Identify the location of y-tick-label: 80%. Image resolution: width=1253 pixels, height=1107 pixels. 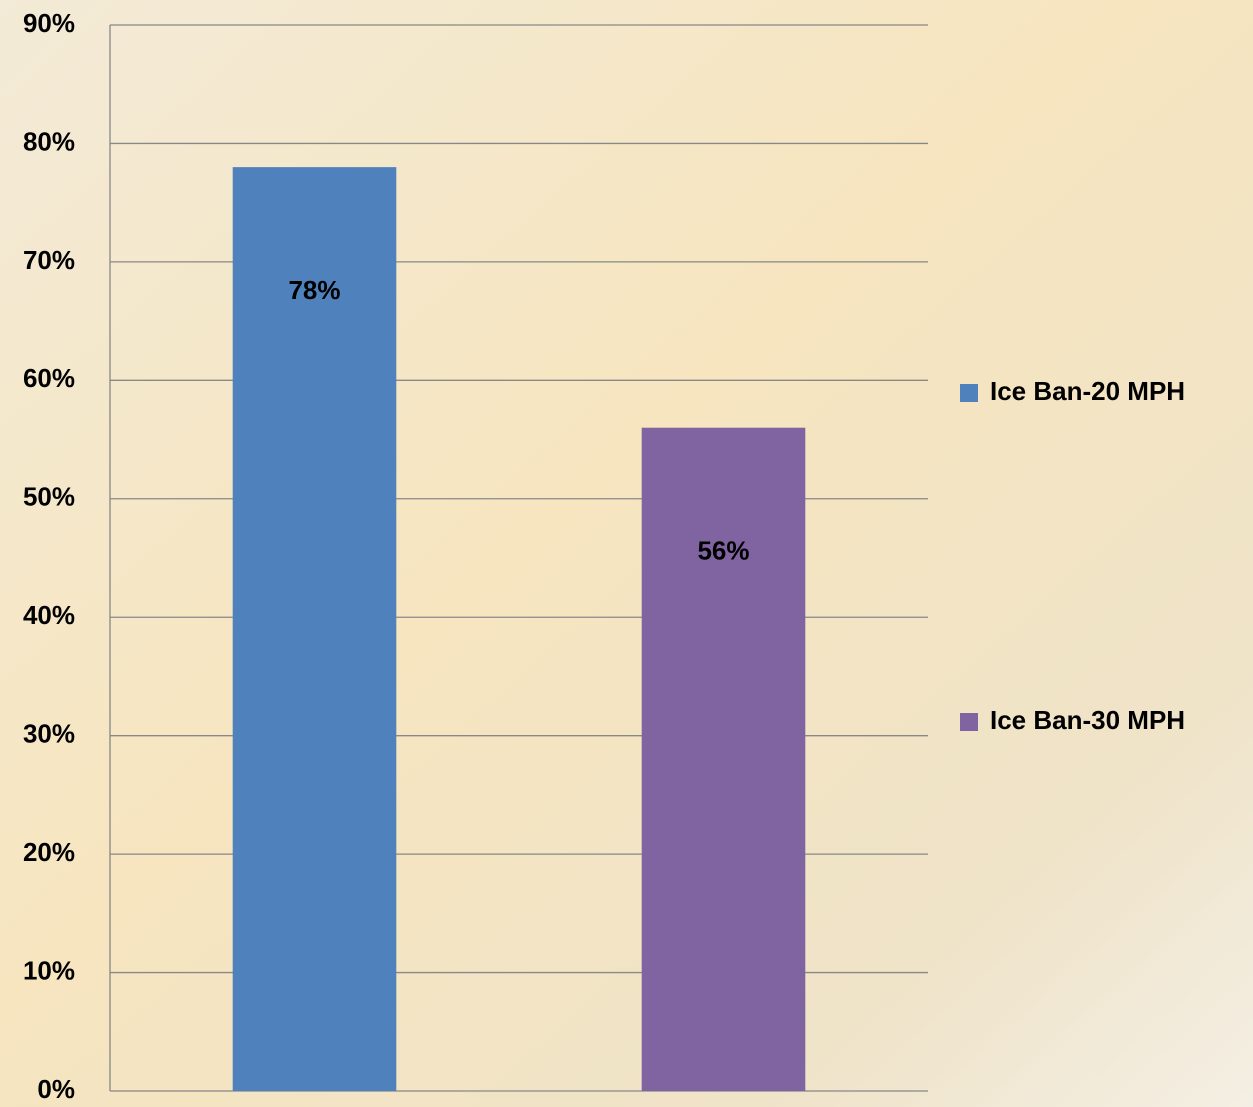
(49, 141).